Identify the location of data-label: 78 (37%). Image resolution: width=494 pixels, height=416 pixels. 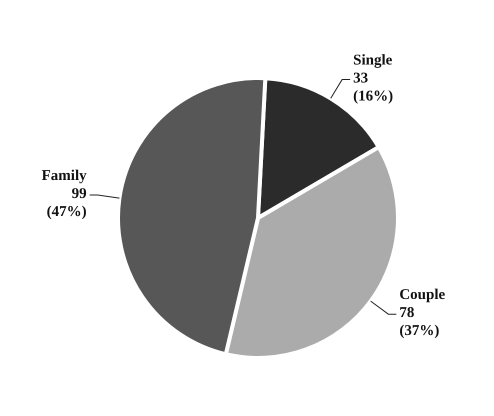
(419, 323).